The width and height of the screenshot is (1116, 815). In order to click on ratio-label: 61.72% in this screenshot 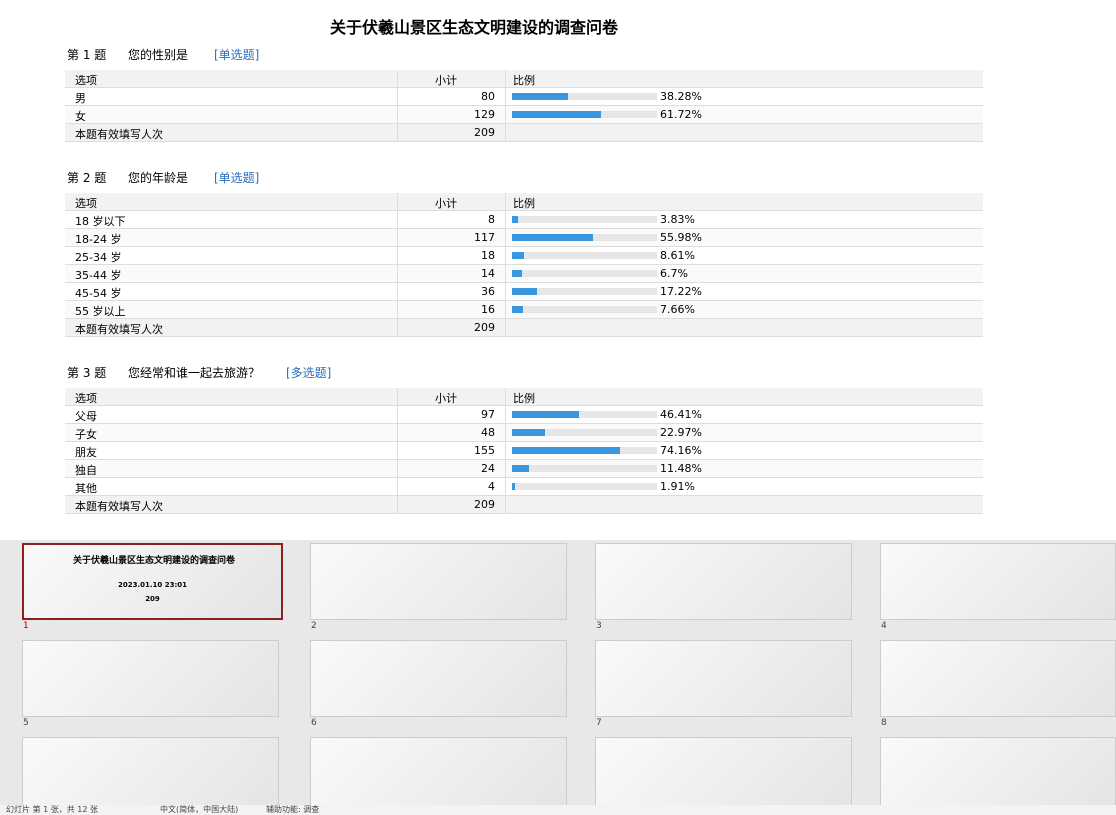, I will do `click(681, 114)`.